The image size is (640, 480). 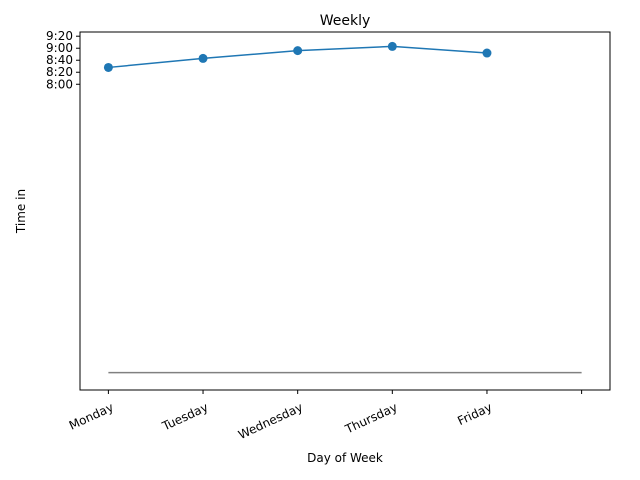 I want to click on y-tick-label: 8:20, so click(x=59, y=72).